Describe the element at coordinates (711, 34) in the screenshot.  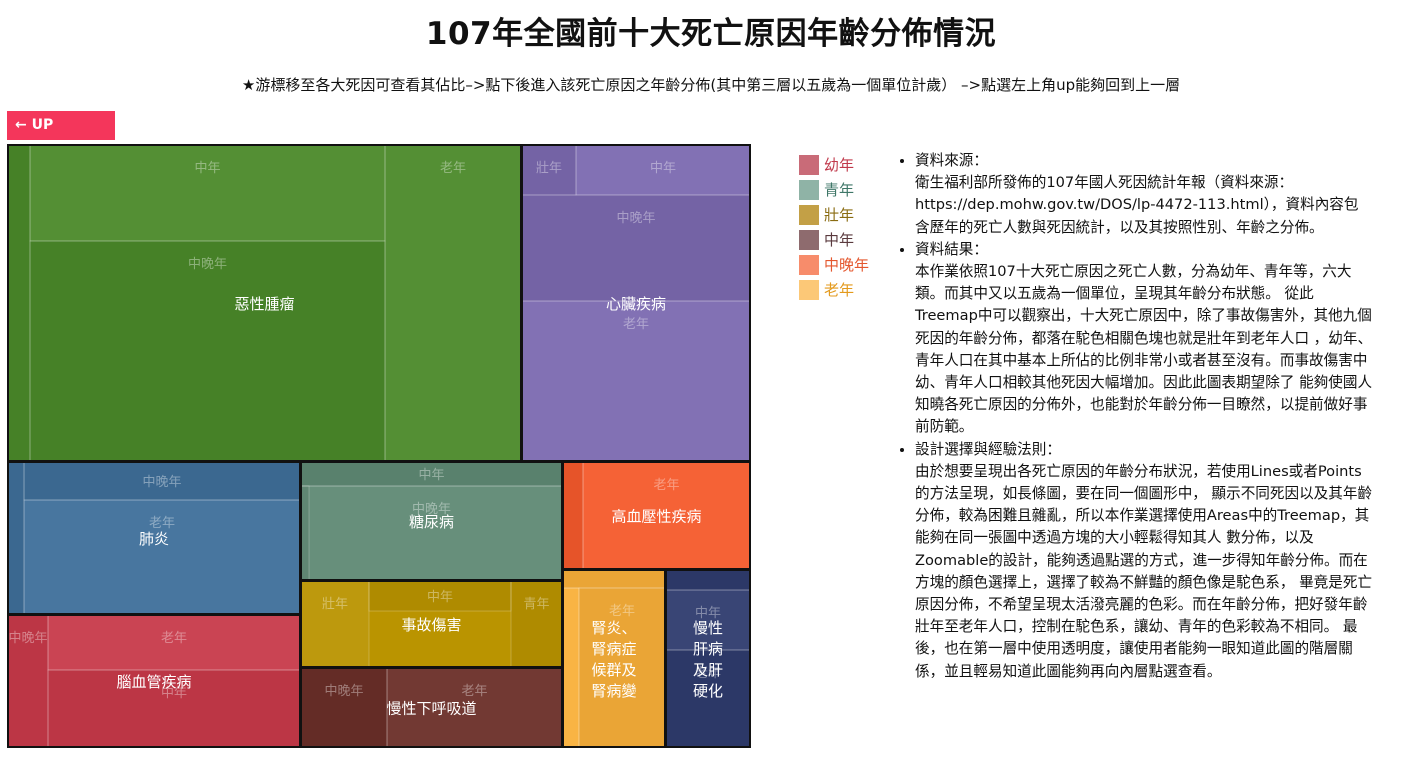
I see `page-title: 107年全國前十大死亡原因年齡分佈情況` at that location.